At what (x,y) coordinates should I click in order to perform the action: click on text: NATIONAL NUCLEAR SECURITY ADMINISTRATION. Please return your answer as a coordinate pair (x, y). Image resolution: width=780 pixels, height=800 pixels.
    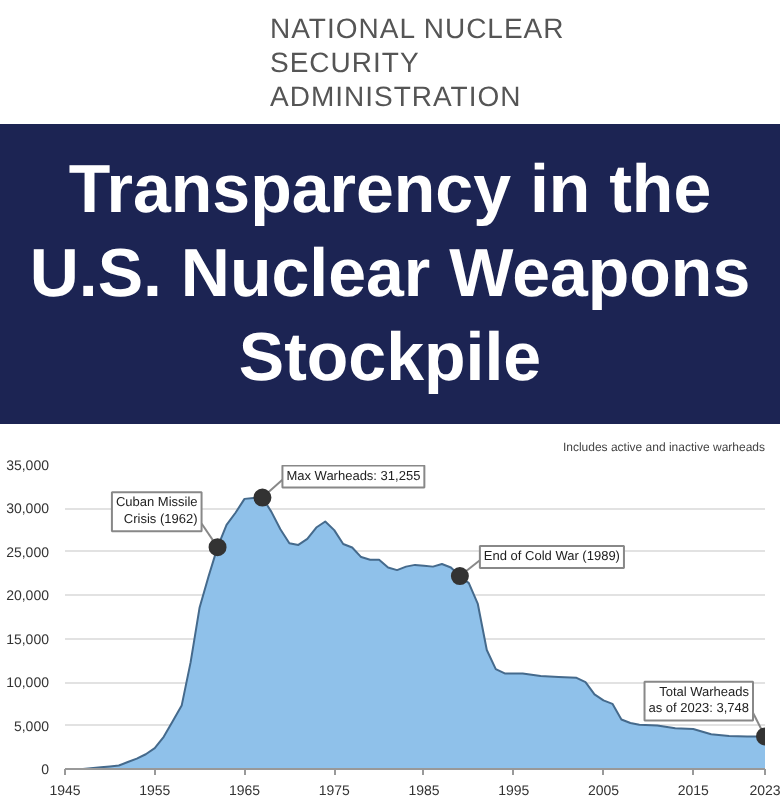
    Looking at the image, I should click on (417, 62).